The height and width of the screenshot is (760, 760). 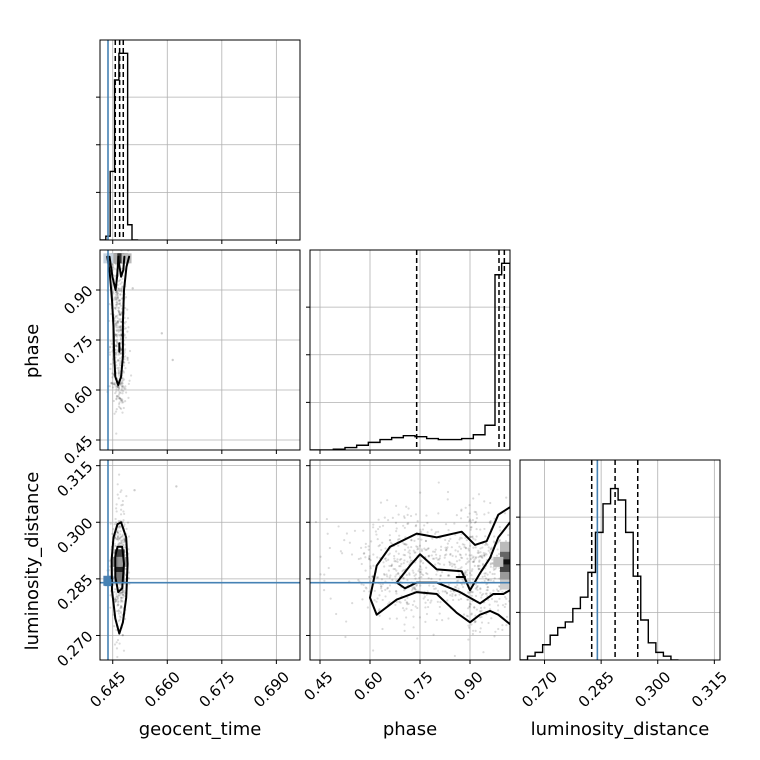 I want to click on grid, so click(x=200, y=350).